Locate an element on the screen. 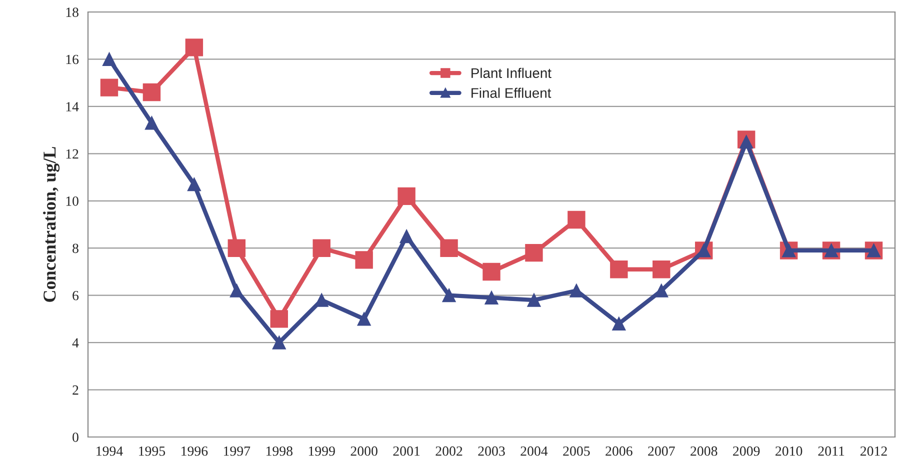  x-tick-label: 2004 is located at coordinates (534, 451).